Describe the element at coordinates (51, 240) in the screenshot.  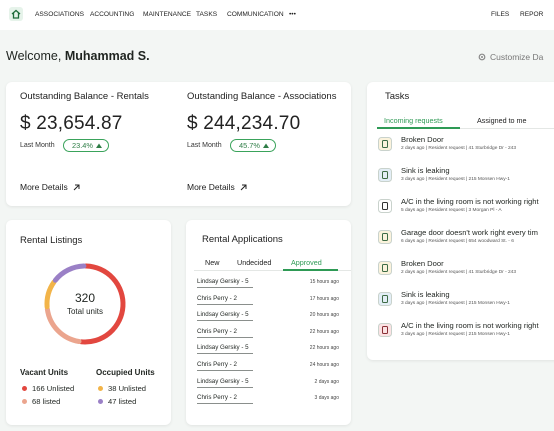
I see `listings-title: Rental Listings` at that location.